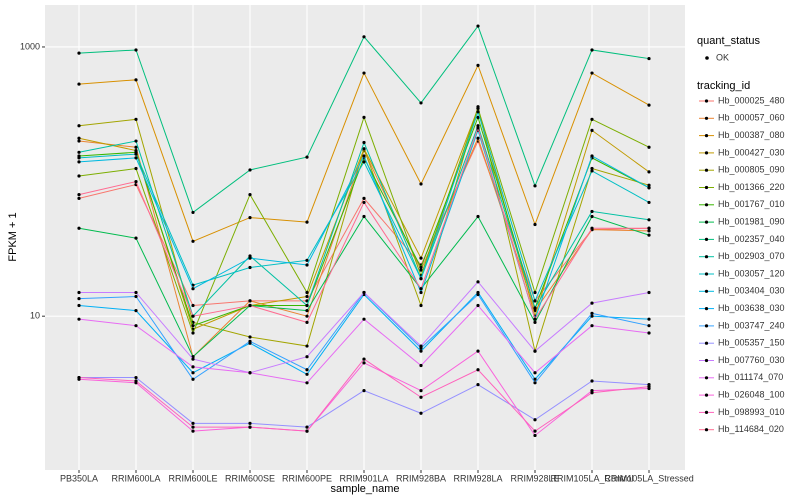  I want to click on legend-label: Hb_001981_090, so click(751, 221).